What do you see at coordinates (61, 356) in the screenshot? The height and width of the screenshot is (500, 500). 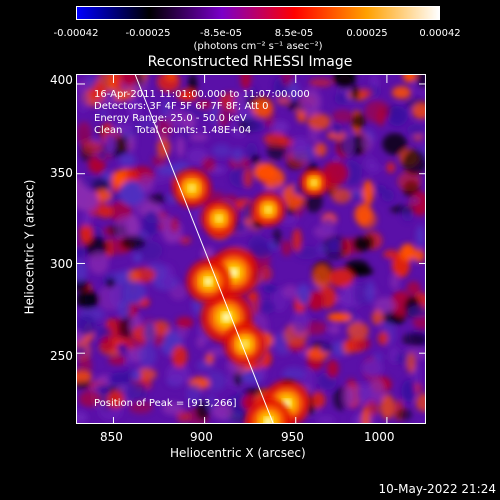 I see `y-tick-250: 250` at bounding box center [61, 356].